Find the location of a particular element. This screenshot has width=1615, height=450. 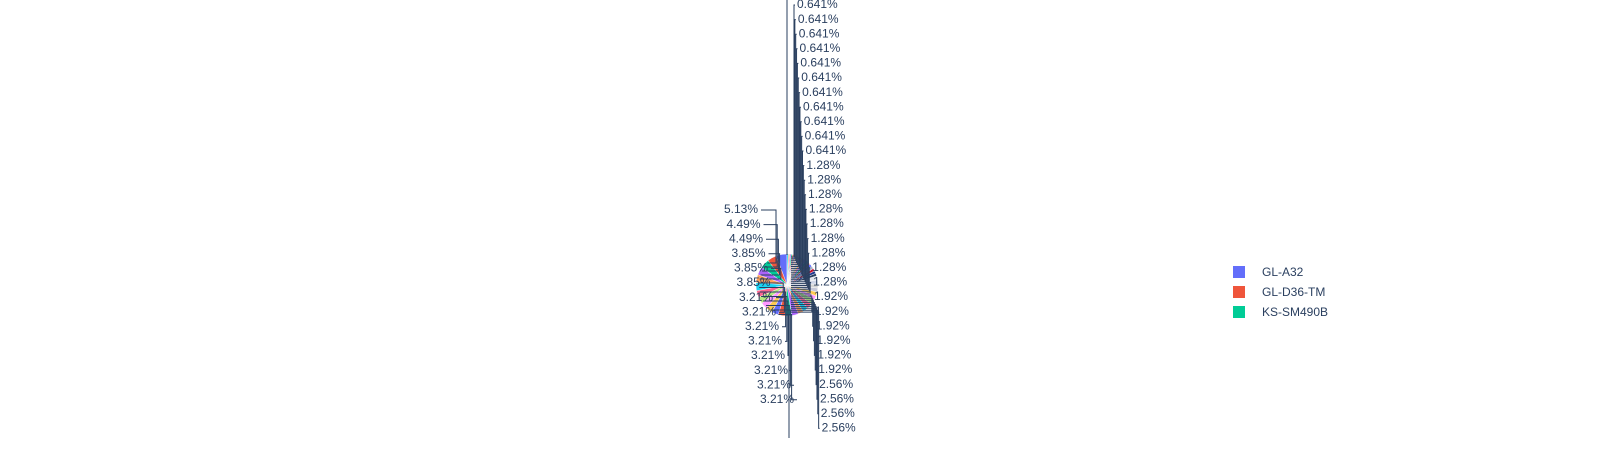

legend-item: GL-D36-TM is located at coordinates (1280, 292).